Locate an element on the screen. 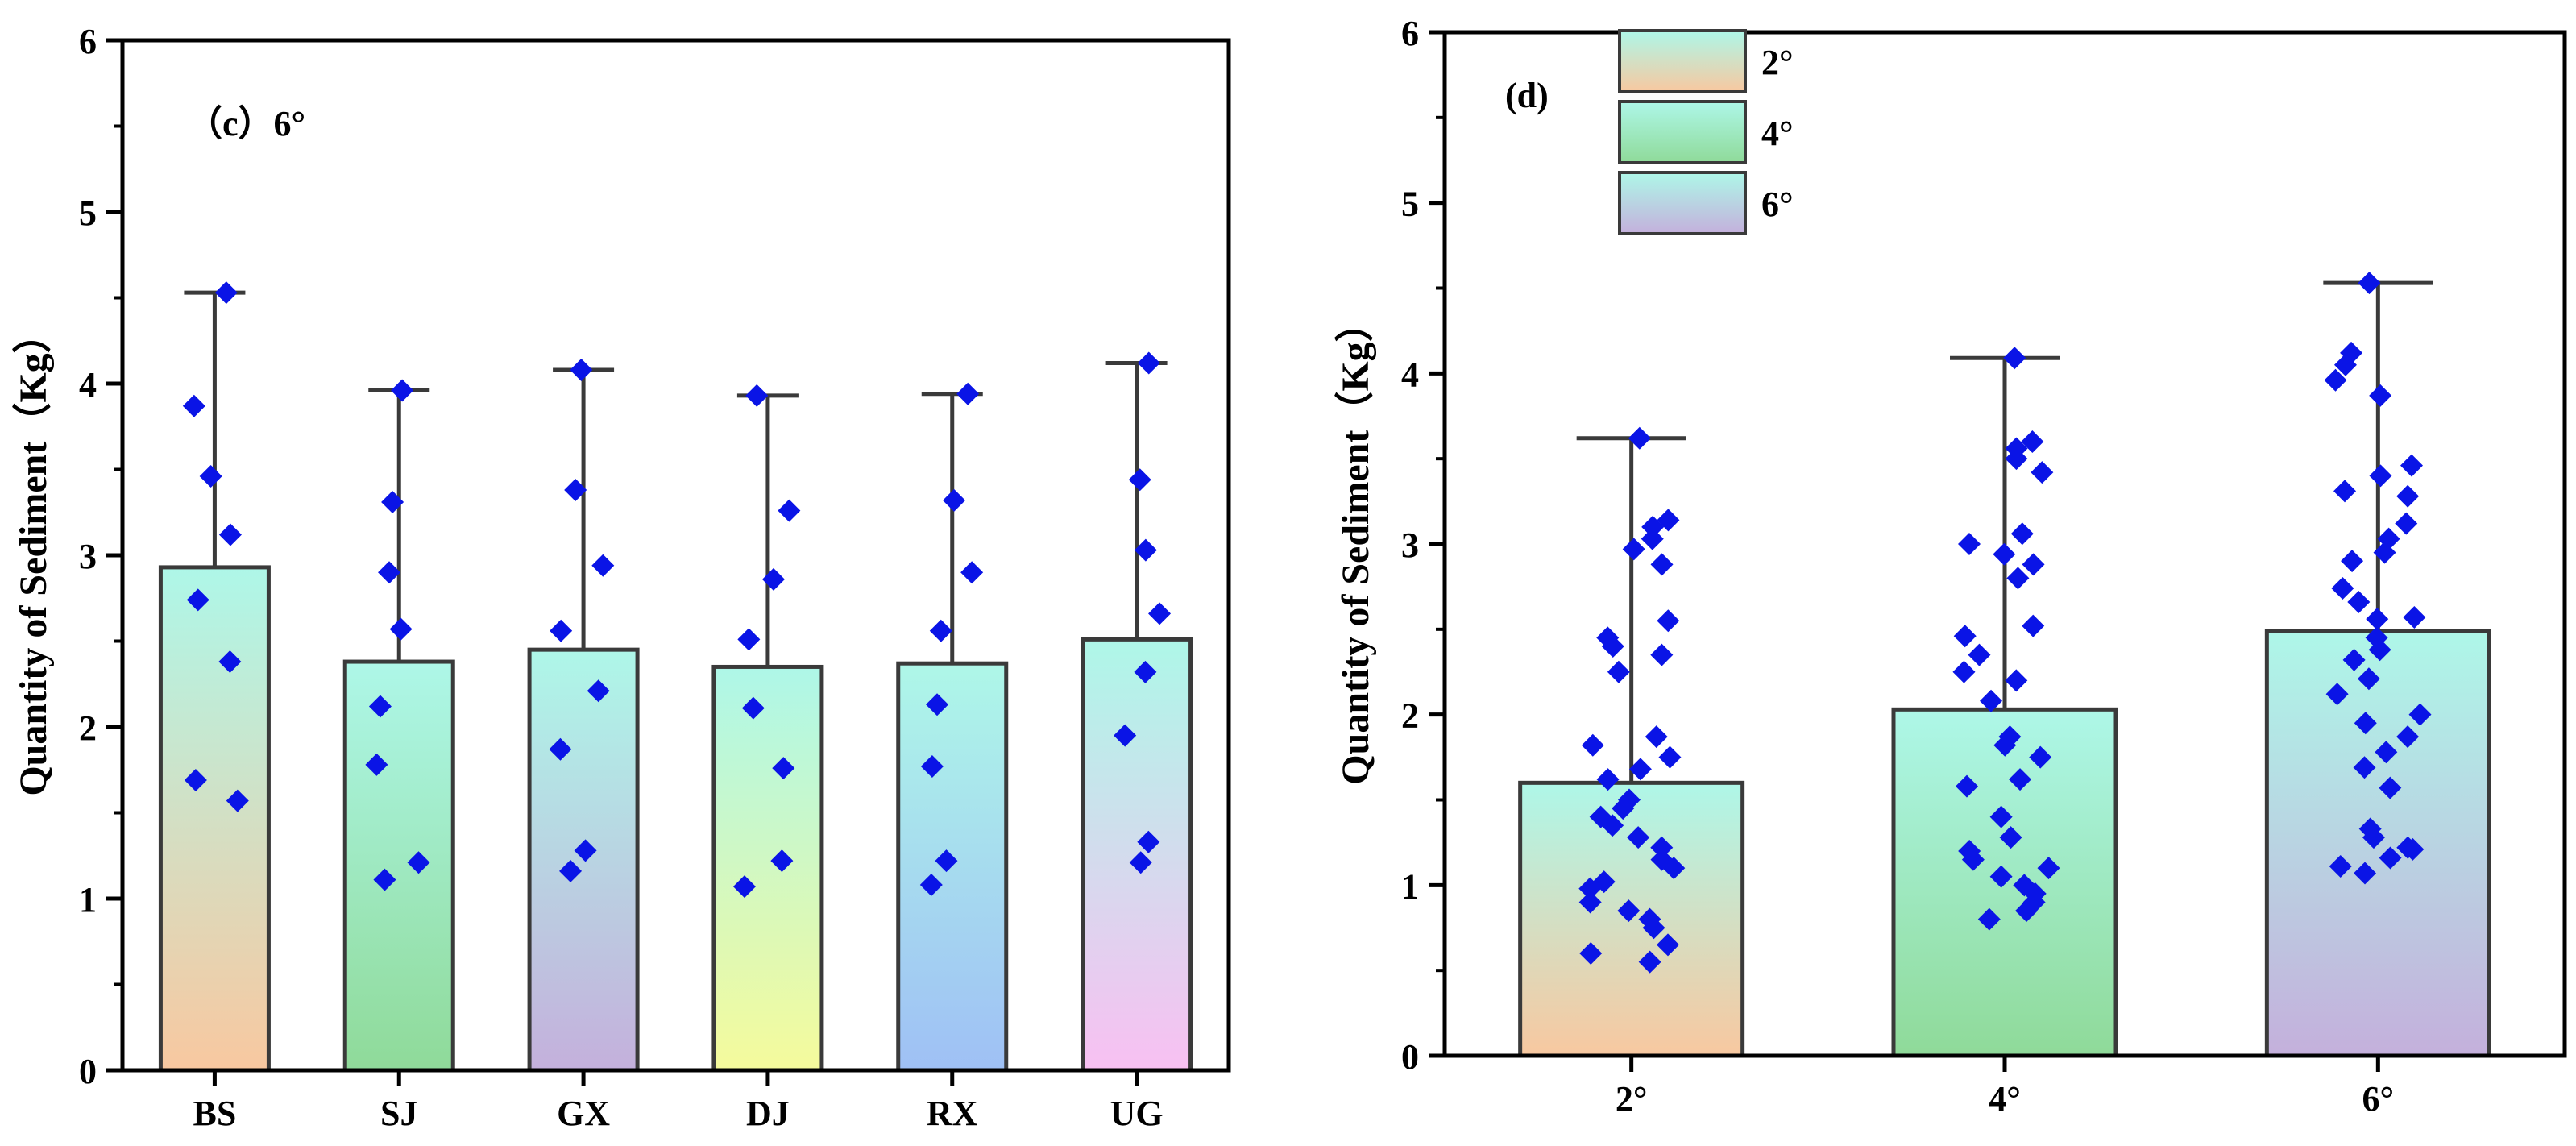 This screenshot has height=1146, width=2576. x-tick-label: BS is located at coordinates (215, 1113).